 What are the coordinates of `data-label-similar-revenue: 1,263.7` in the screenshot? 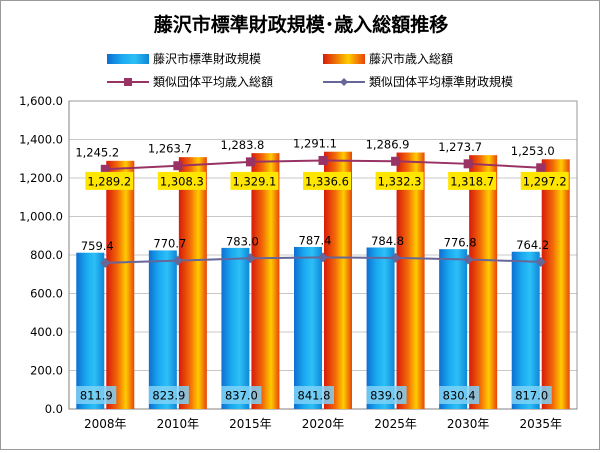 It's located at (170, 149).